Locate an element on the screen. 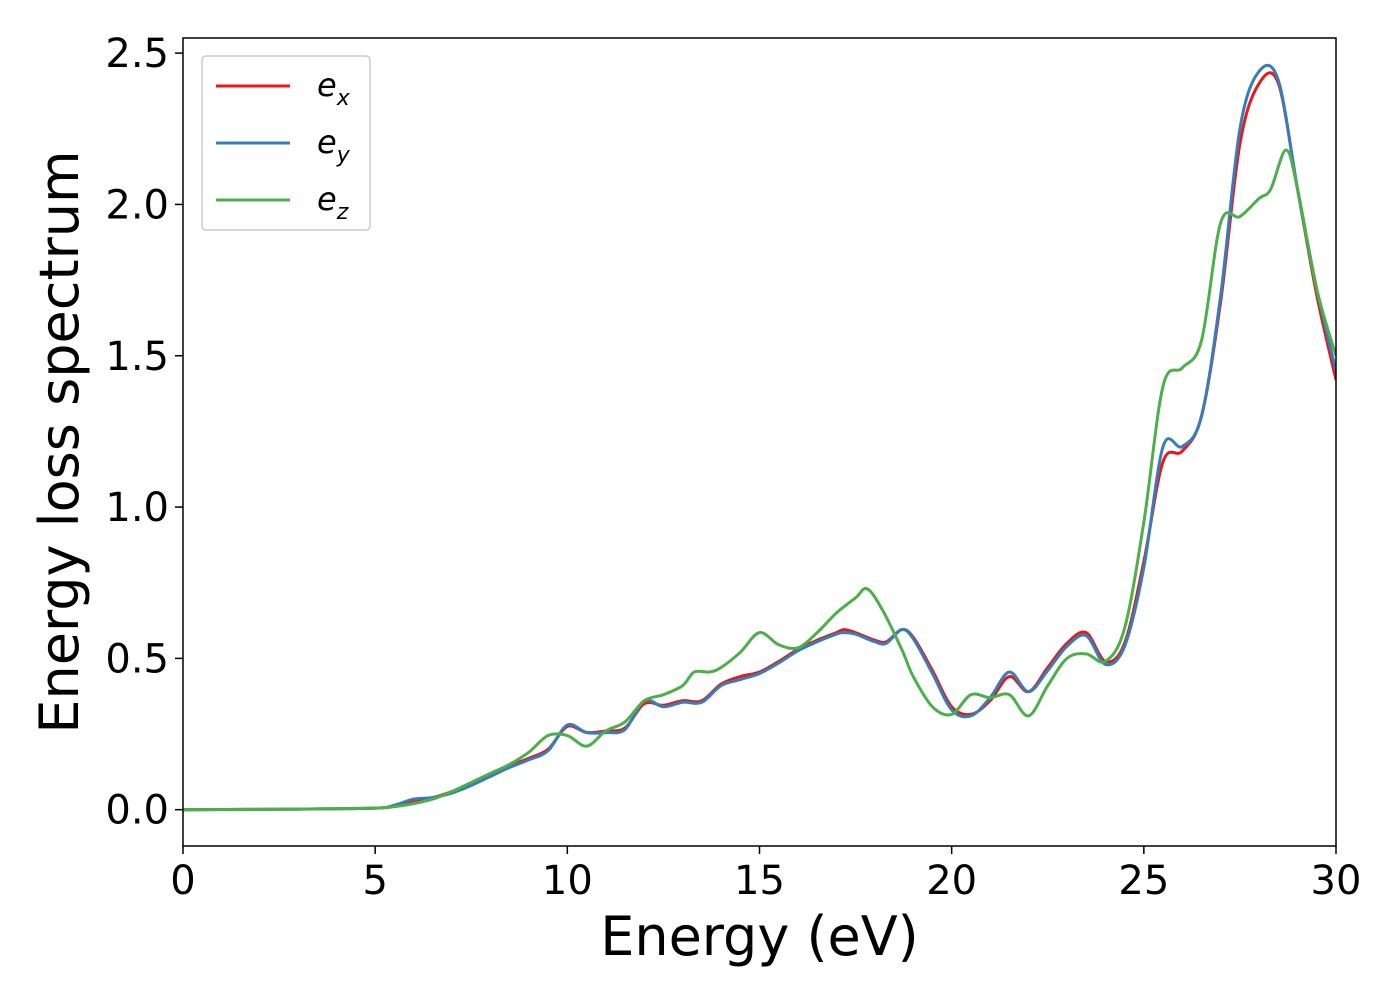 Image resolution: width=1400 pixels, height=1000 pixels. y-axis-ticks: 0.0 0.5 1.0 1.5 2.0 2.5 is located at coordinates (144, 432).